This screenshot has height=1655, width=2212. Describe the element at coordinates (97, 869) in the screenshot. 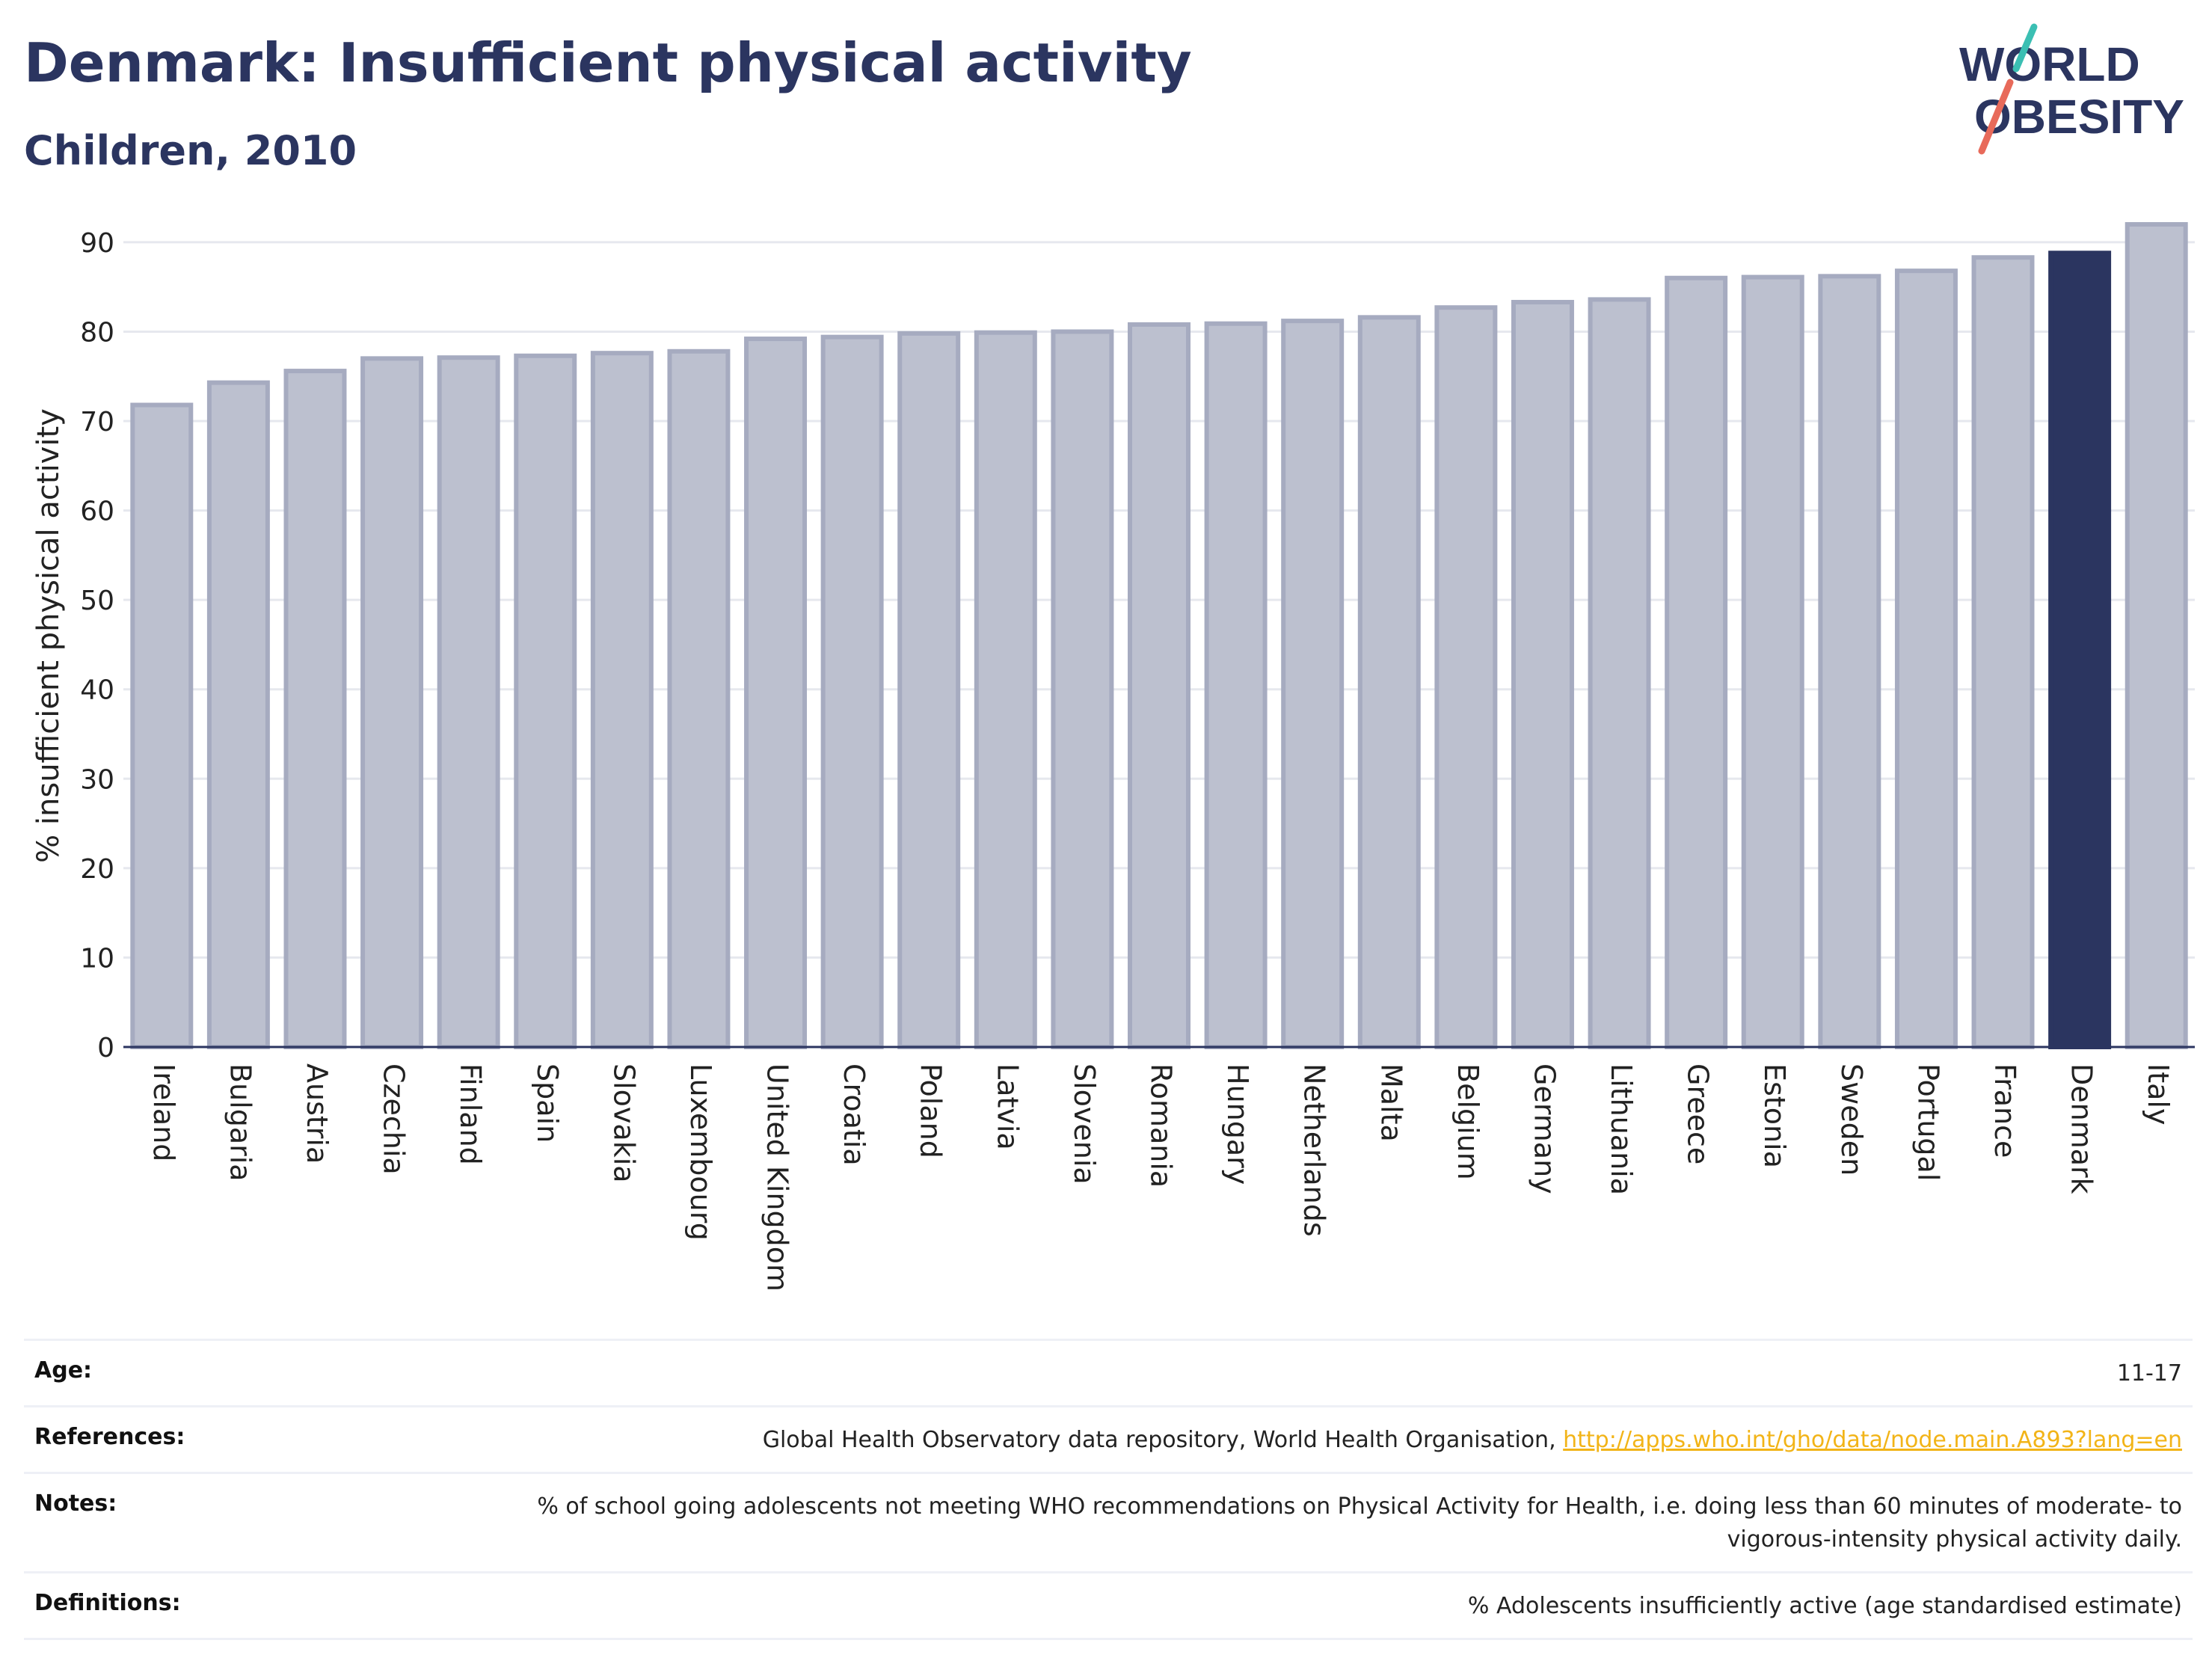

I see `y-tick-label: 20` at that location.